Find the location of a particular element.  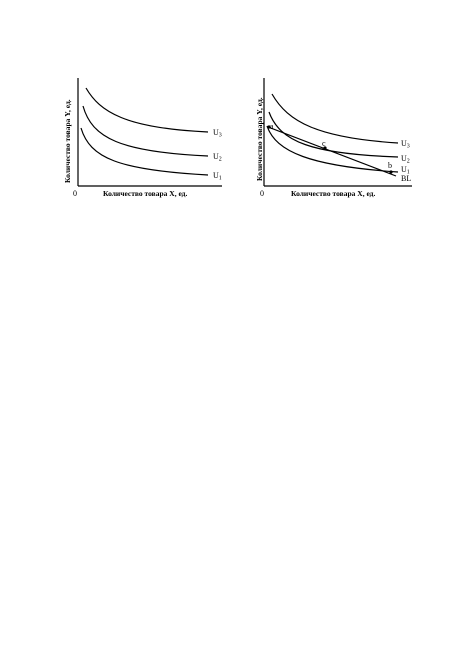

point-label-a: a is located at coordinates (272, 126).